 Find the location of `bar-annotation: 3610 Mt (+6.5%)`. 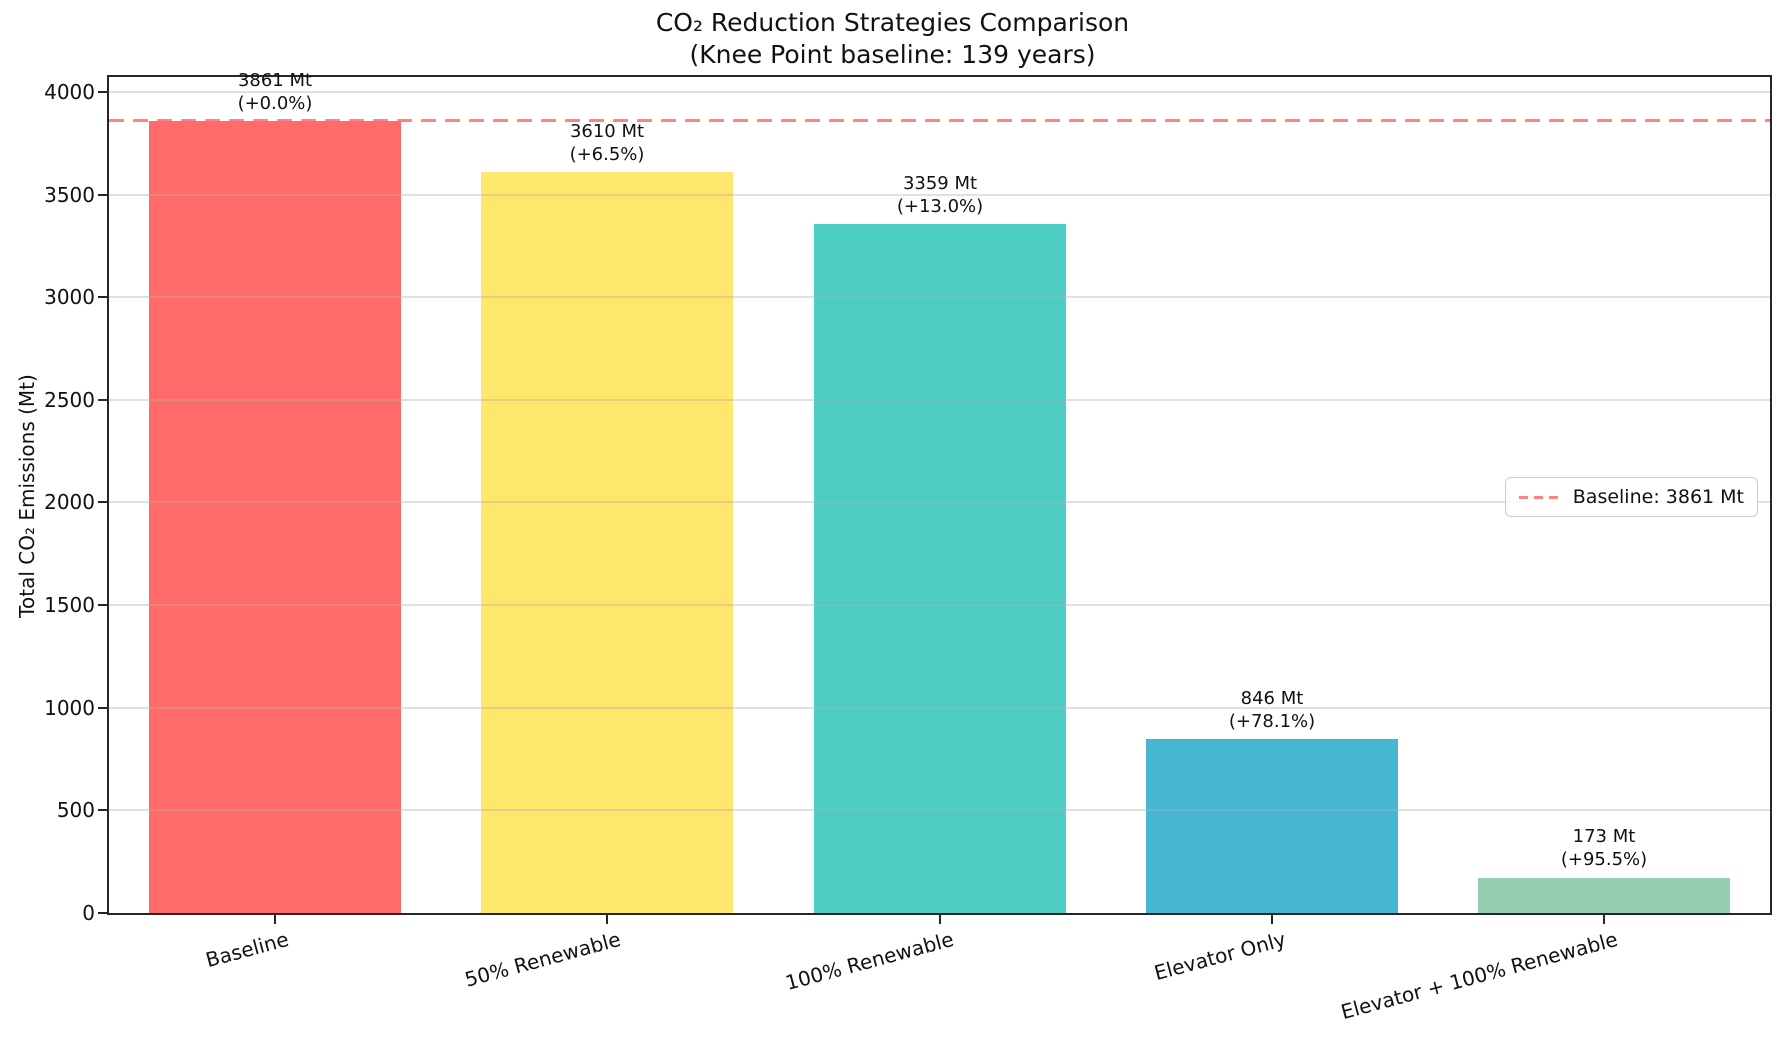

bar-annotation: 3610 Mt (+6.5%) is located at coordinates (607, 143).